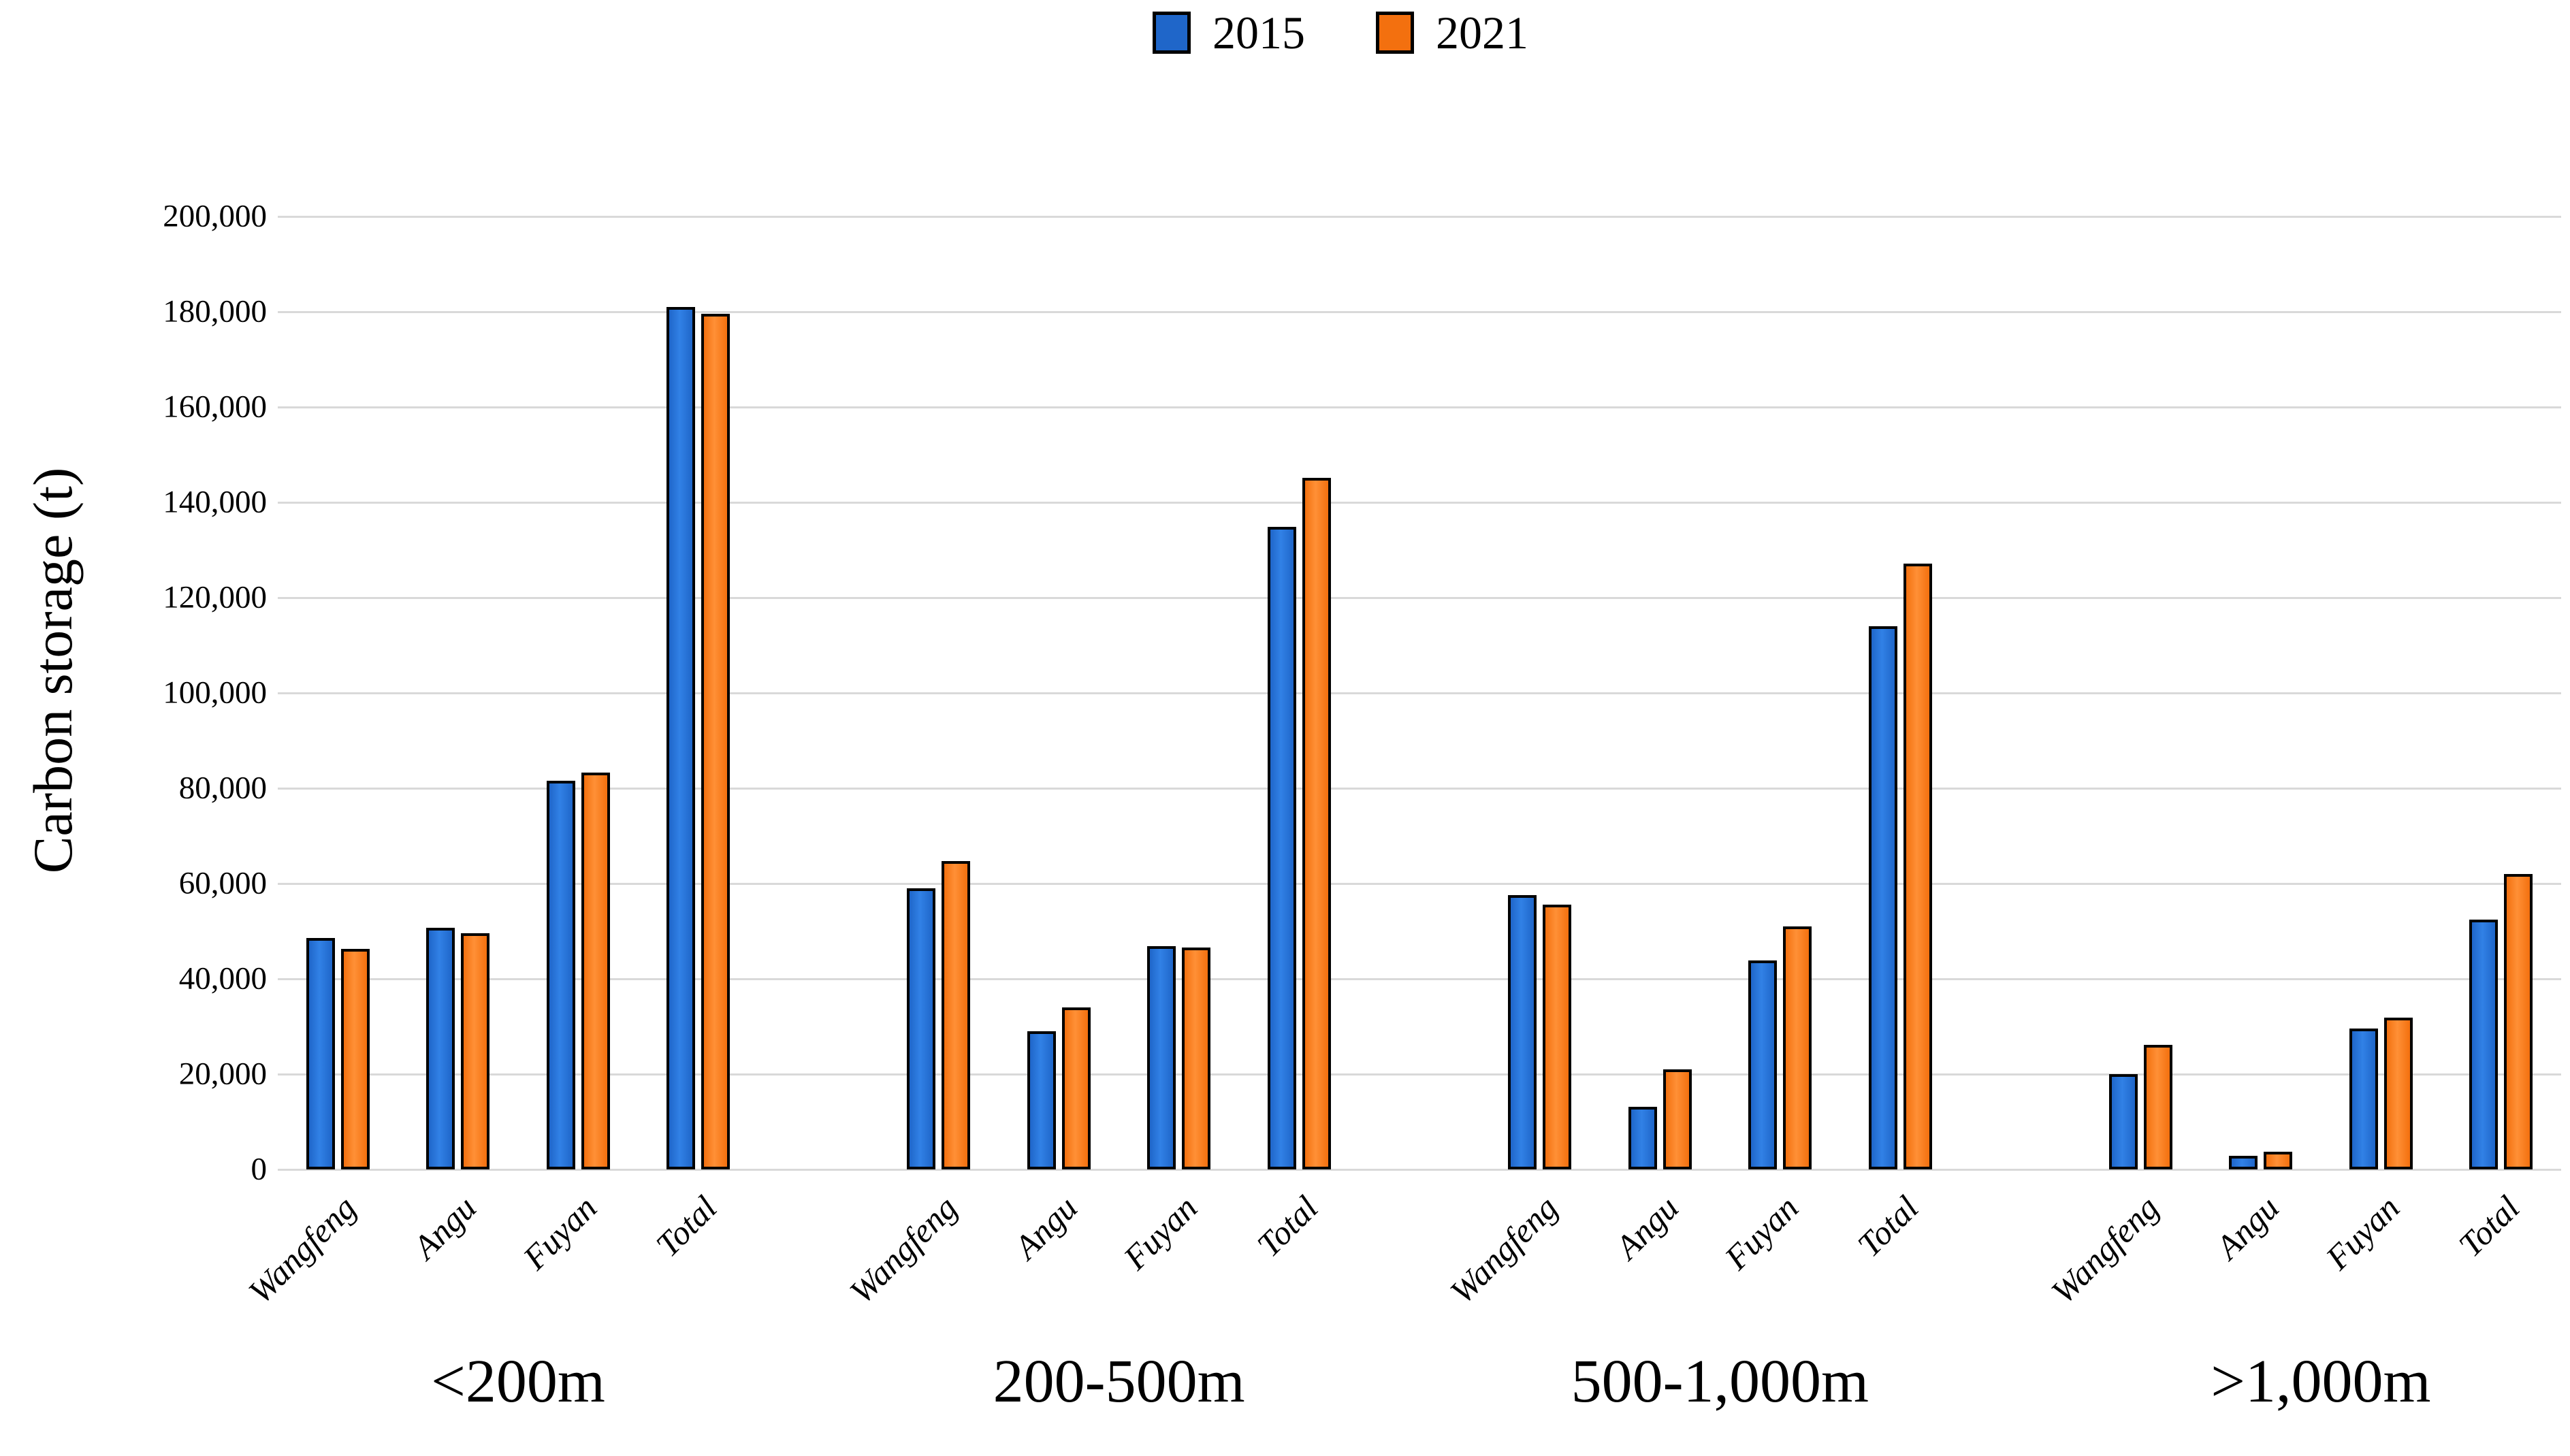 The image size is (2570, 1456). What do you see at coordinates (302, 1250) in the screenshot?
I see `category-label: Wangfeng` at bounding box center [302, 1250].